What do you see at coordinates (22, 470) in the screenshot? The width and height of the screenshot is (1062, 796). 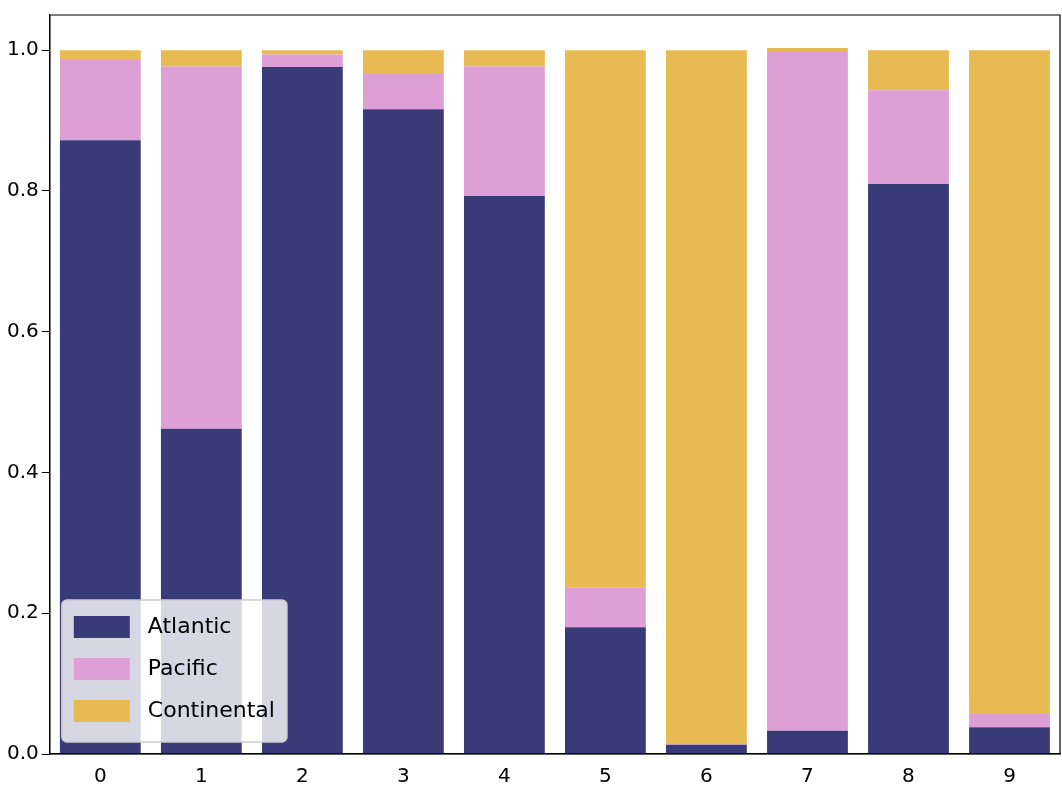 I see `y-tick-label: 0.4` at bounding box center [22, 470].